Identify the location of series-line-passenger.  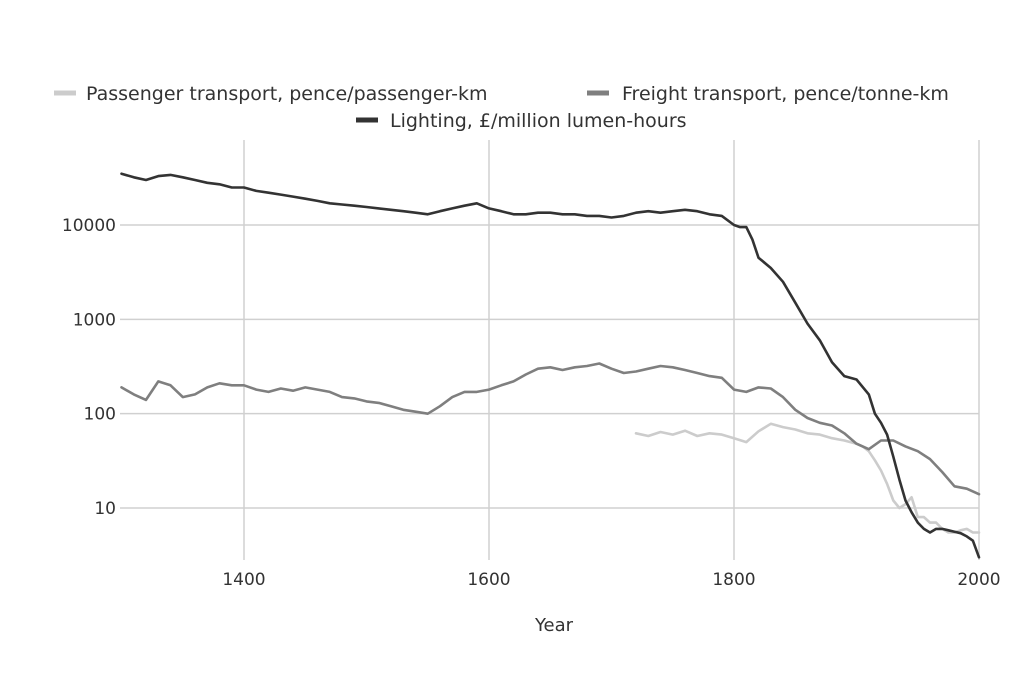
(807, 478).